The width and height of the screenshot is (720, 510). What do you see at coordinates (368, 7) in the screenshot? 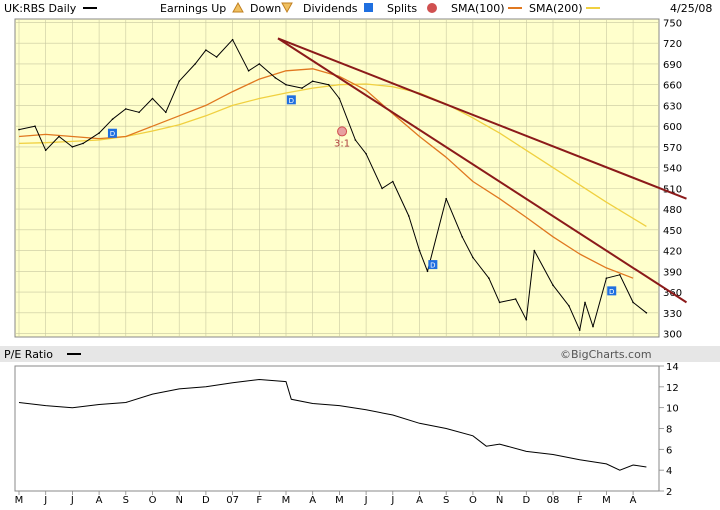
I see `dividend-icon` at bounding box center [368, 7].